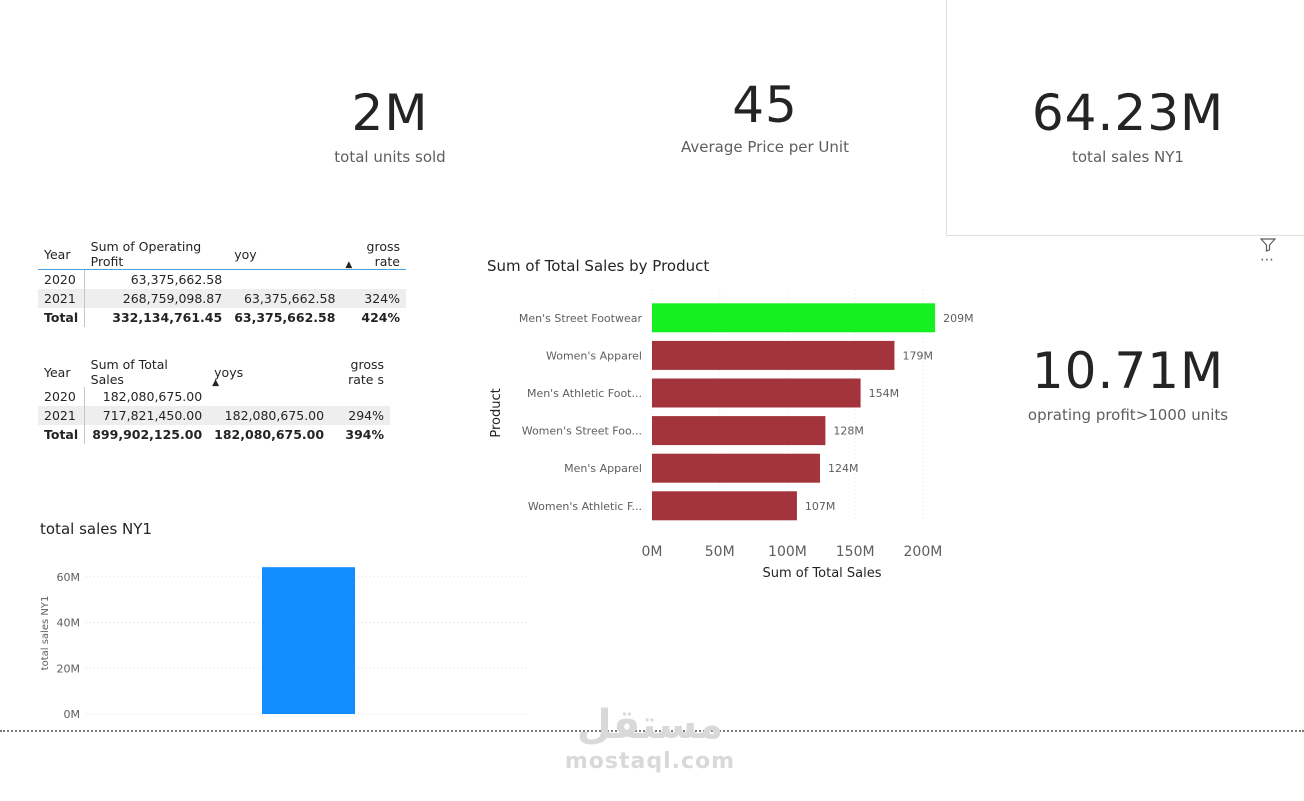 The image size is (1304, 801). I want to click on kpi-value: 10.71M, so click(1128, 371).